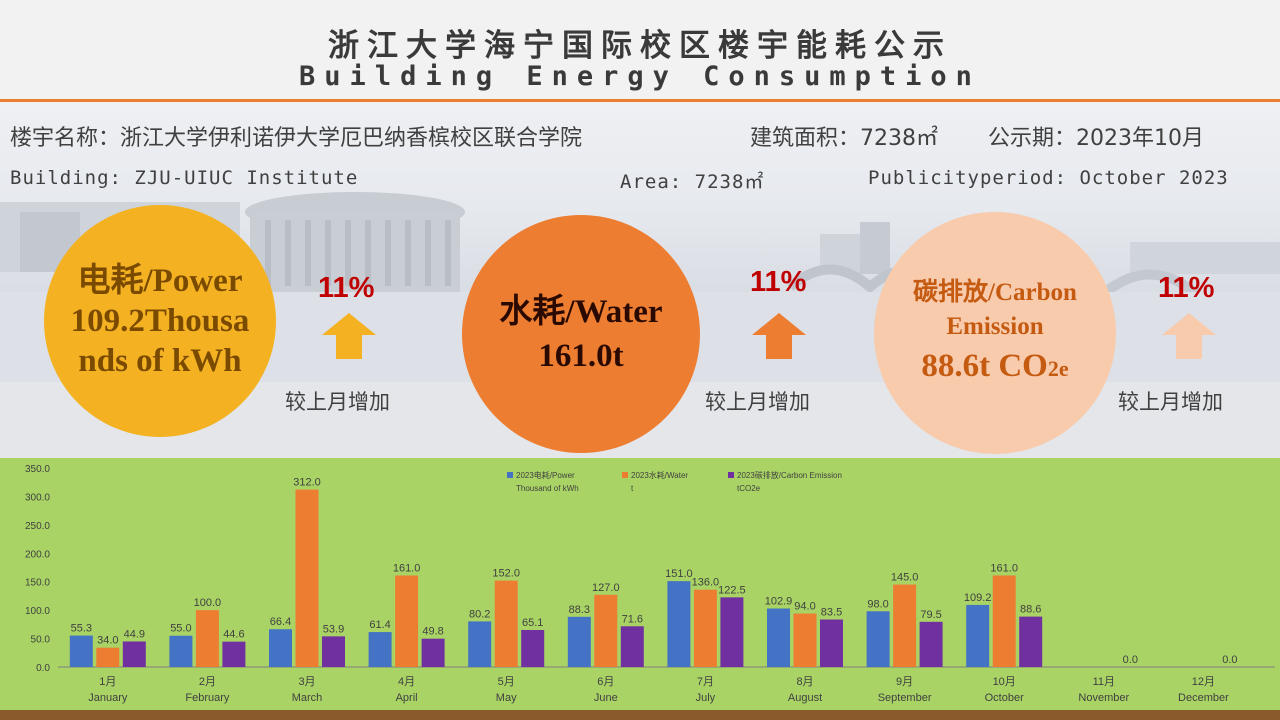 This screenshot has height=720, width=1280. What do you see at coordinates (804, 607) in the screenshot?
I see `bar-value-label: 94.0` at bounding box center [804, 607].